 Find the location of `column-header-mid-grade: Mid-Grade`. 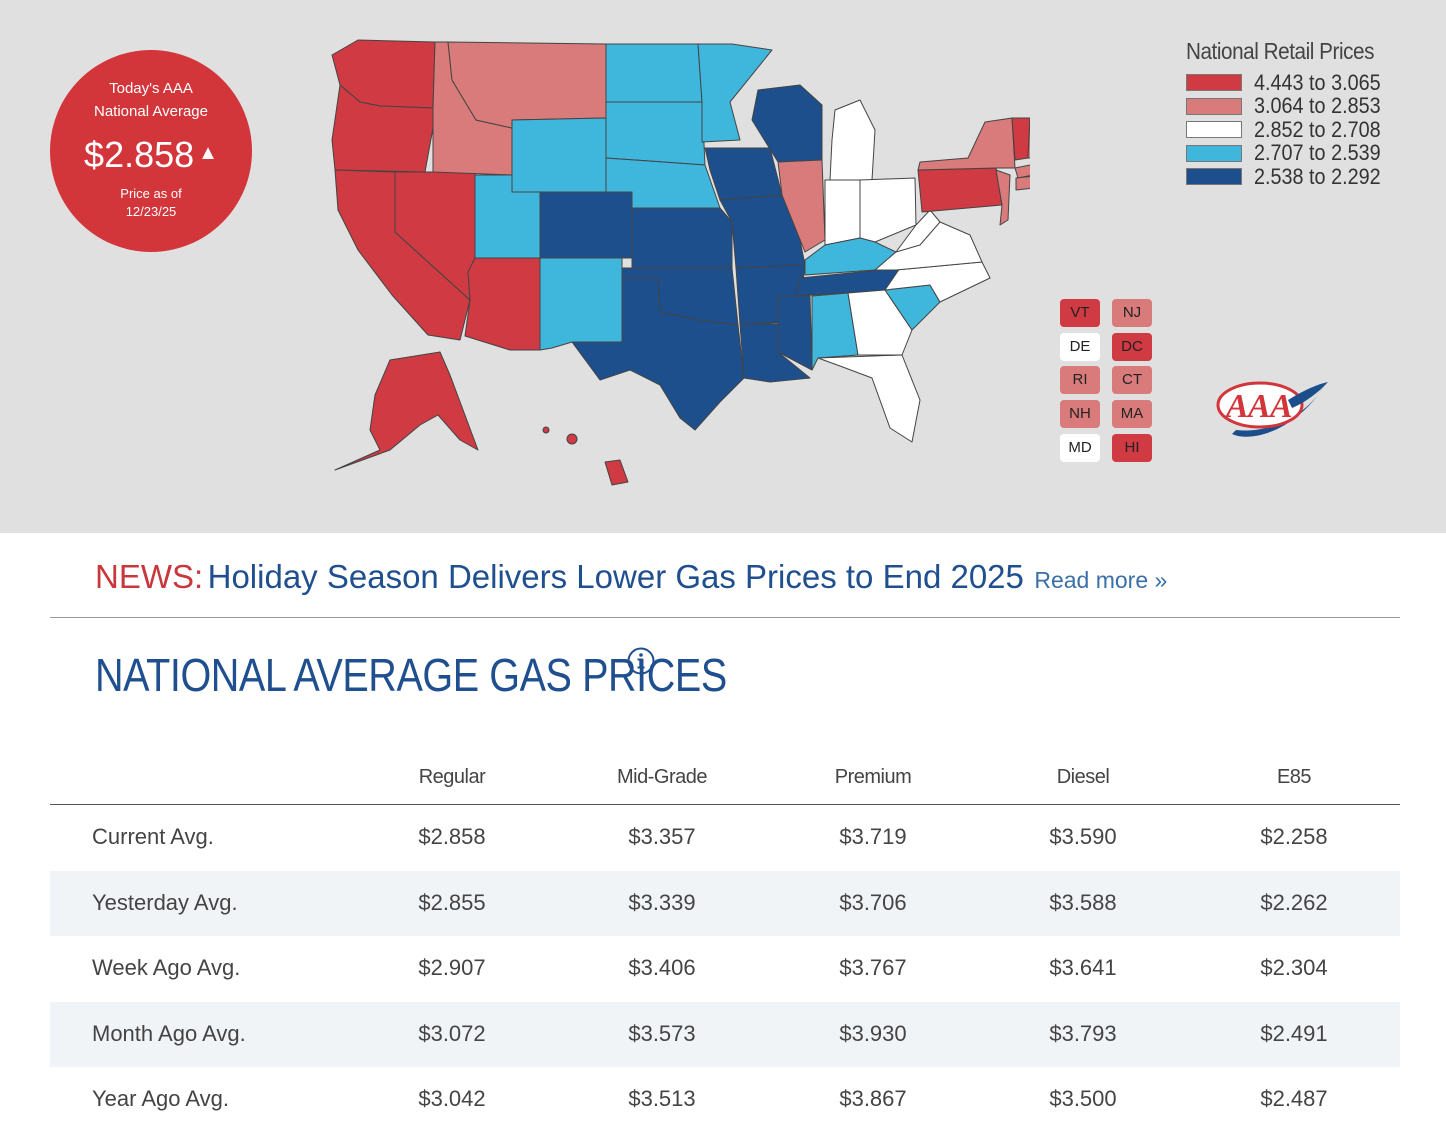

column-header-mid-grade: Mid-Grade is located at coordinates (662, 777).